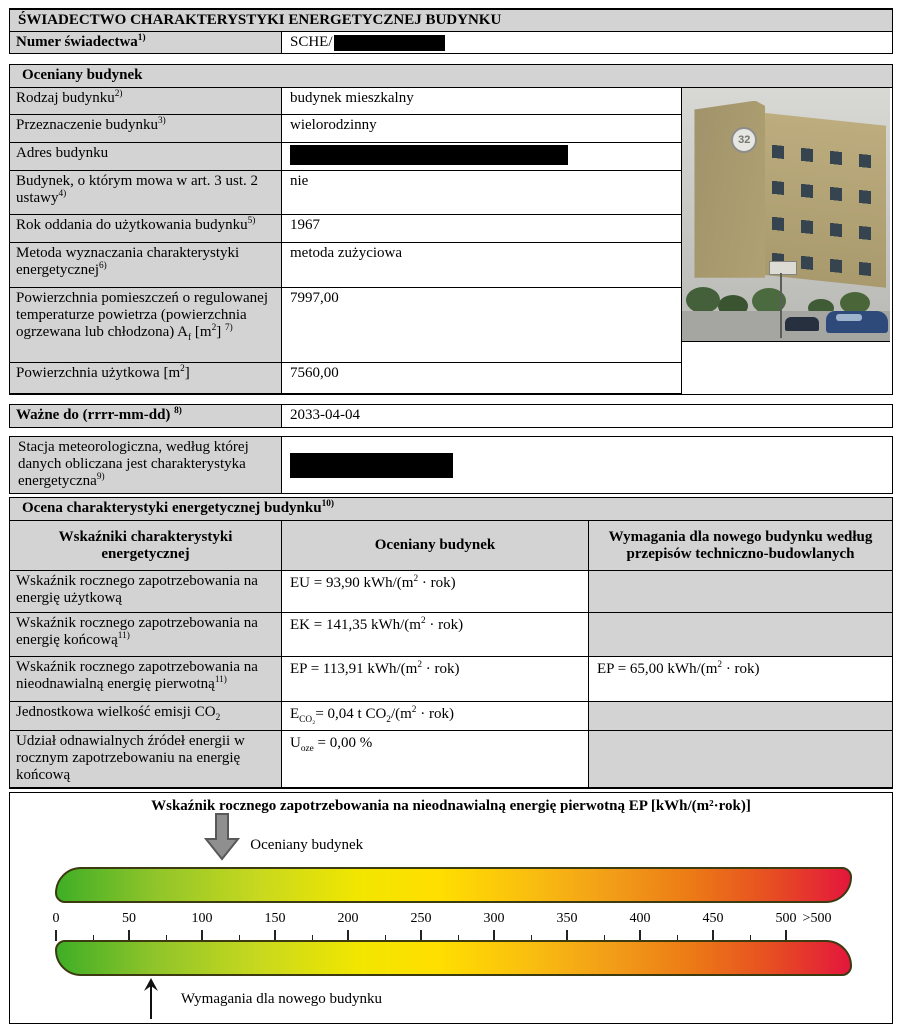  Describe the element at coordinates (856, 322) in the screenshot. I see `parked-car-blue` at that location.